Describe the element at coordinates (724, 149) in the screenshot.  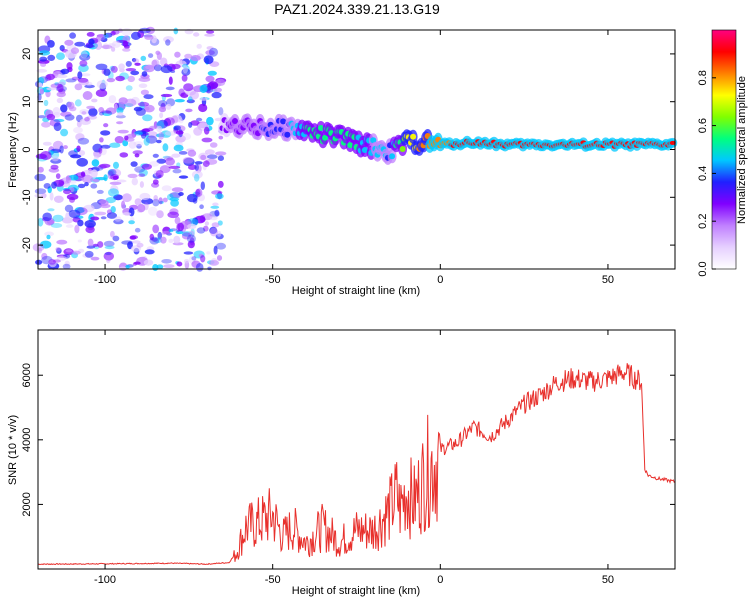
I see `colorbar-scale` at that location.